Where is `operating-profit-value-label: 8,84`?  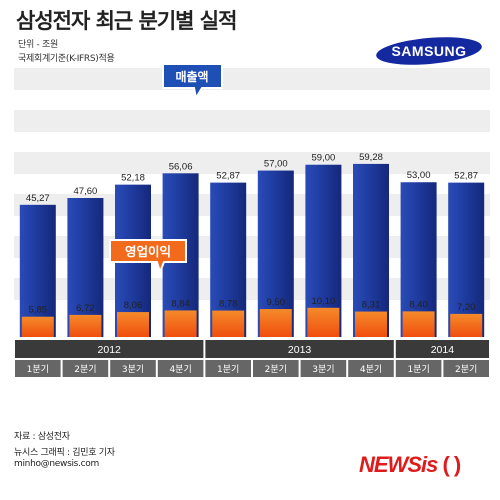 operating-profit-value-label: 8,84 is located at coordinates (180, 303).